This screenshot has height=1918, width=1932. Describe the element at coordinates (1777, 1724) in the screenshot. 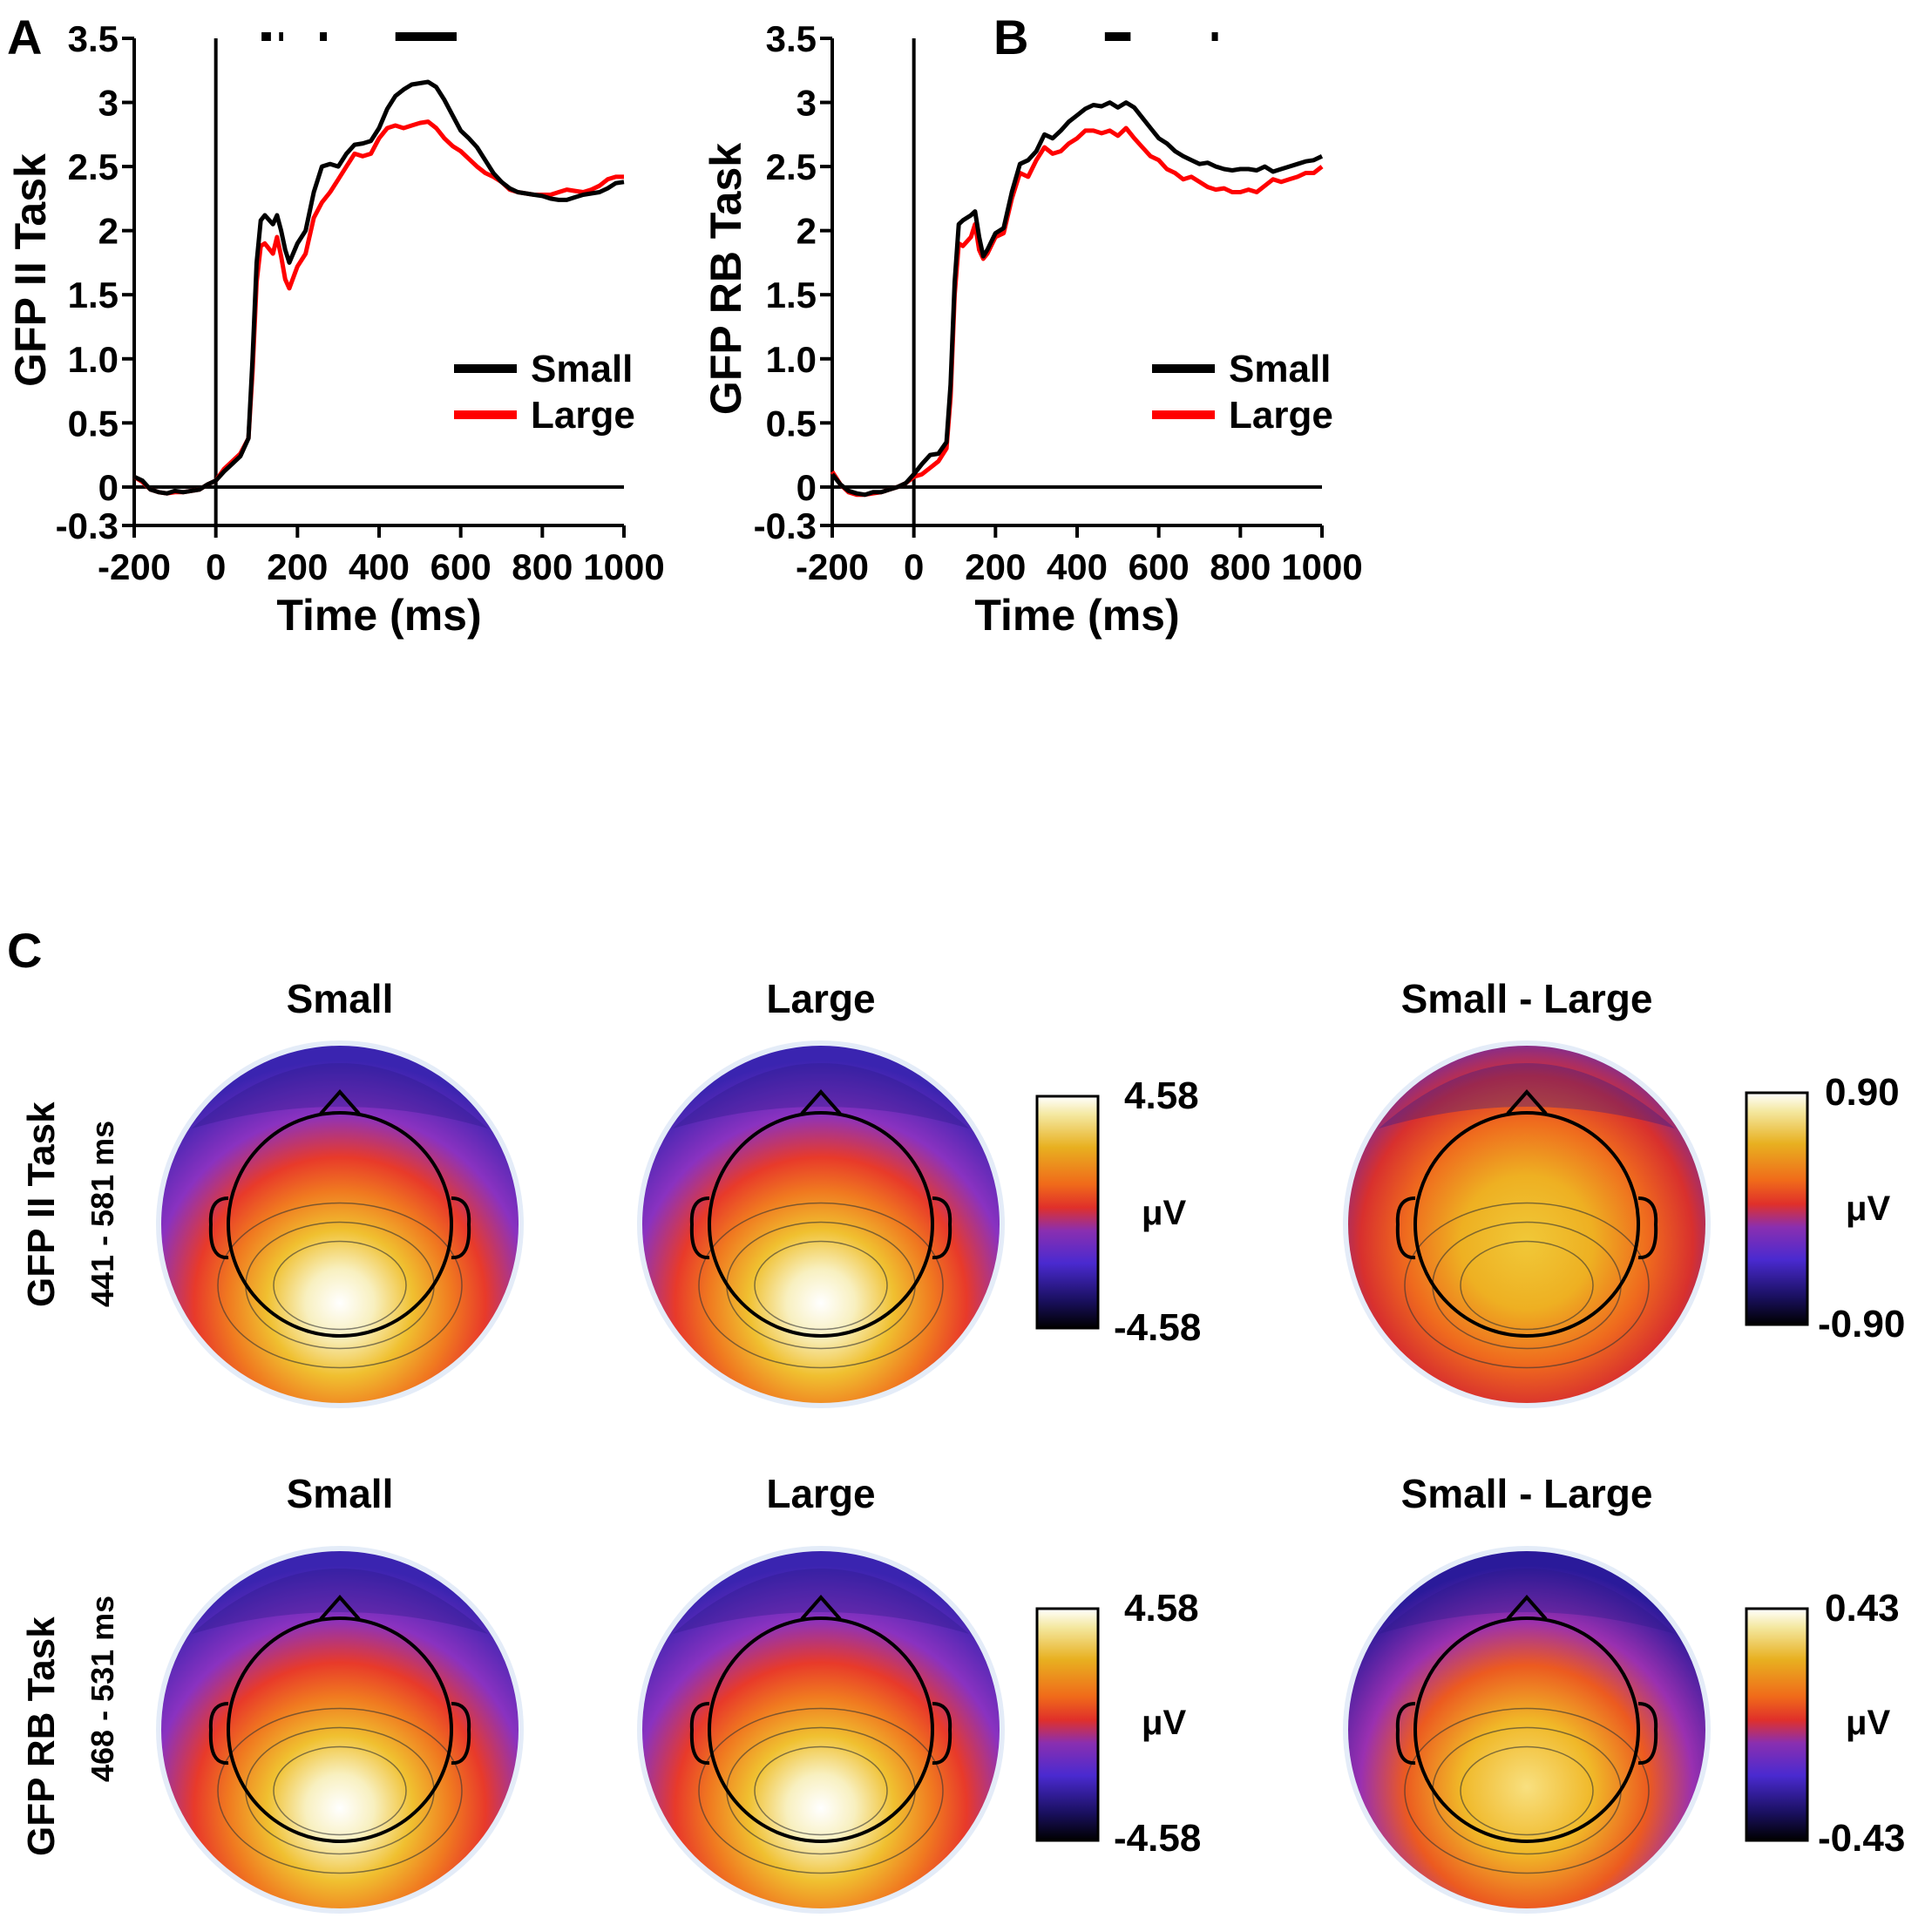

I see `colorbar-rb-diff` at that location.